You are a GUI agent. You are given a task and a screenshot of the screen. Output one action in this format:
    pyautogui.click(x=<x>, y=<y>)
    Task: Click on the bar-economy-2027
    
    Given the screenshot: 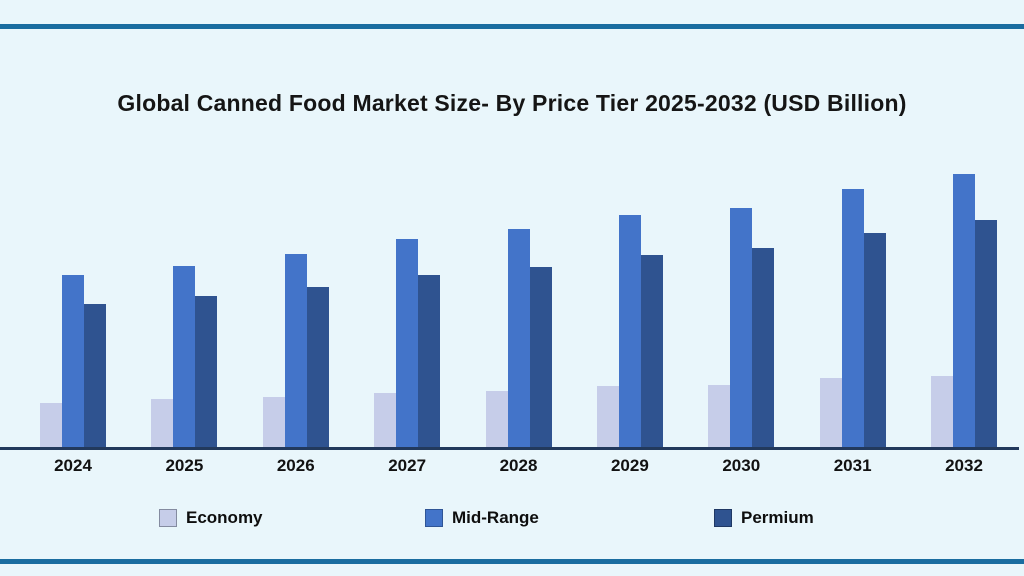 What is the action you would take?
    pyautogui.click(x=385, y=420)
    